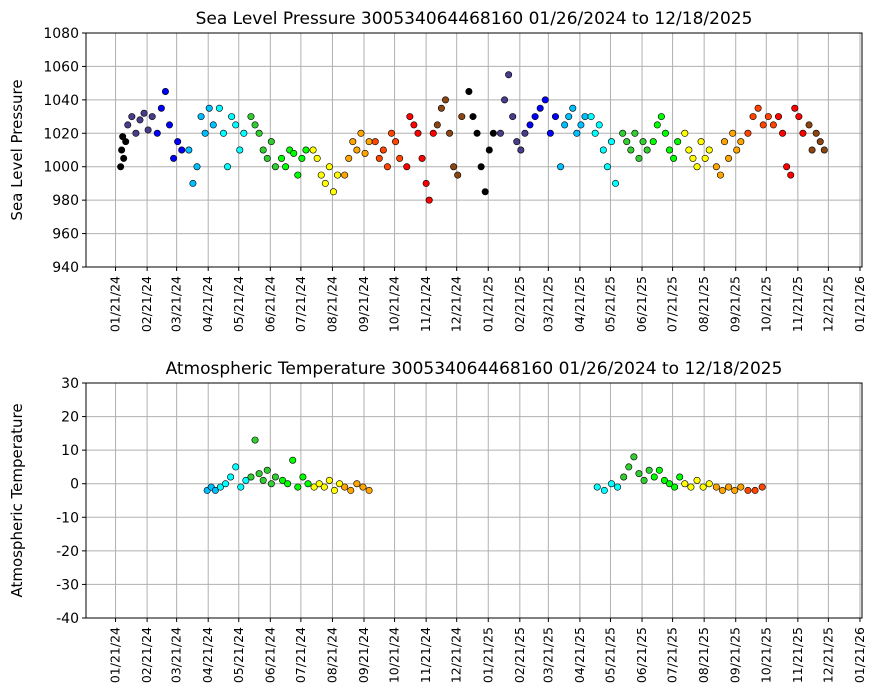 The image size is (879, 700). What do you see at coordinates (487, 655) in the screenshot?
I see `x-tick-label: 01/21/25` at bounding box center [487, 655].